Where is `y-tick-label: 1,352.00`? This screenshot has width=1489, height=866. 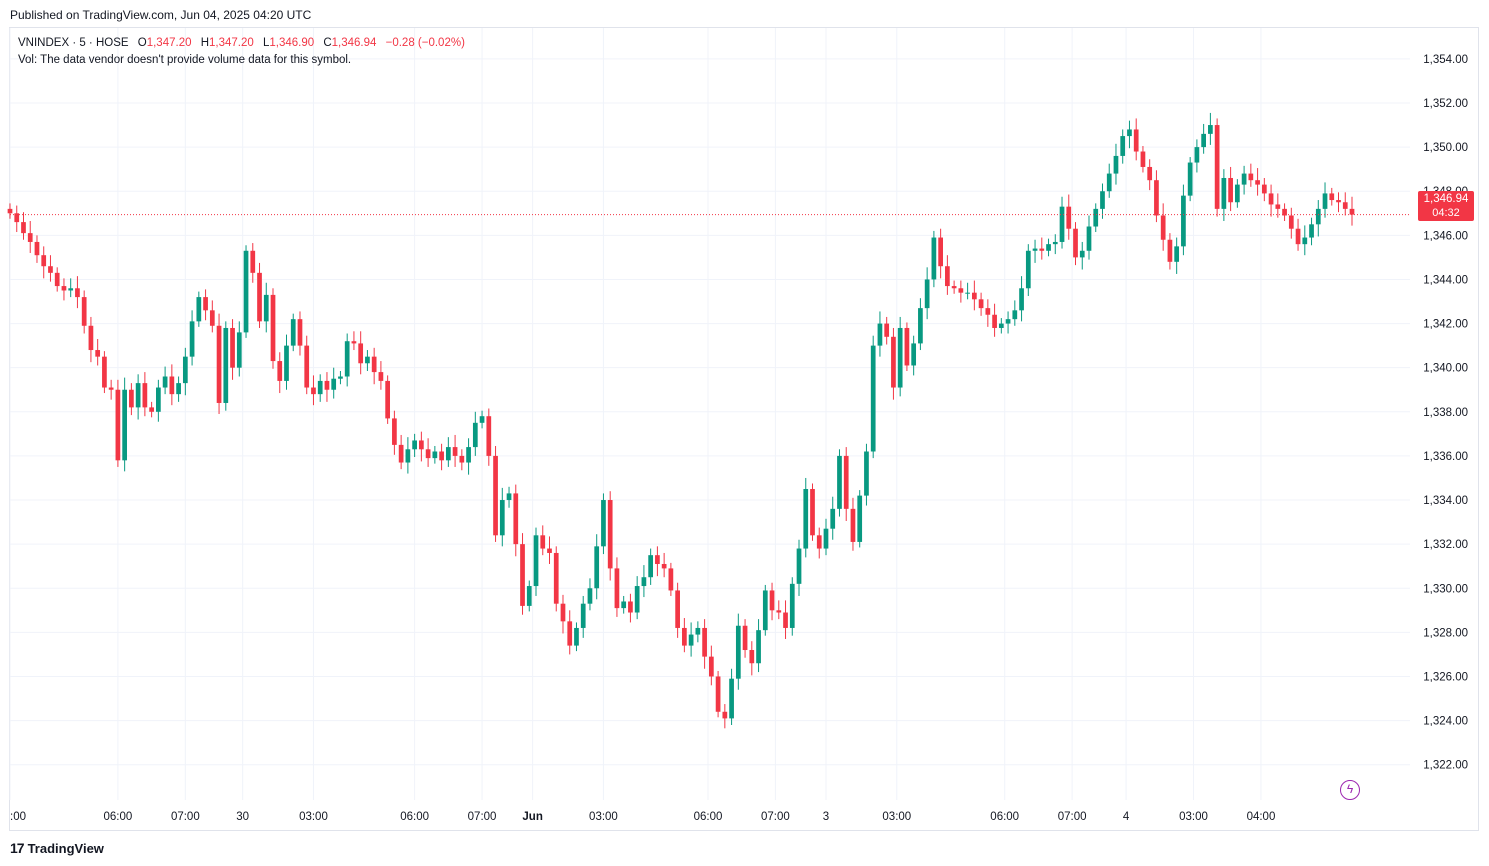 y-tick-label: 1,352.00 is located at coordinates (1445, 104).